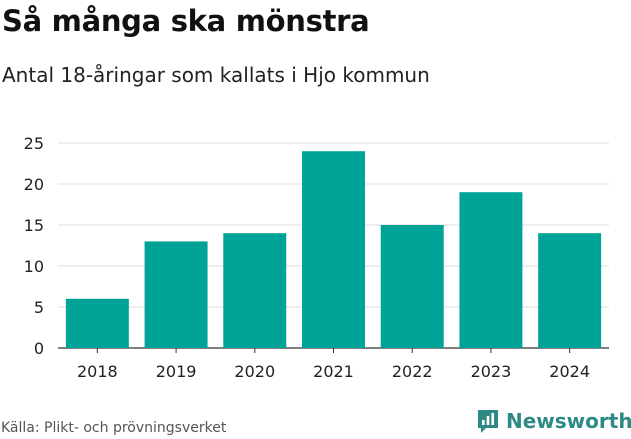 This screenshot has height=439, width=631. I want to click on y-tick-label: 10, so click(34, 266).